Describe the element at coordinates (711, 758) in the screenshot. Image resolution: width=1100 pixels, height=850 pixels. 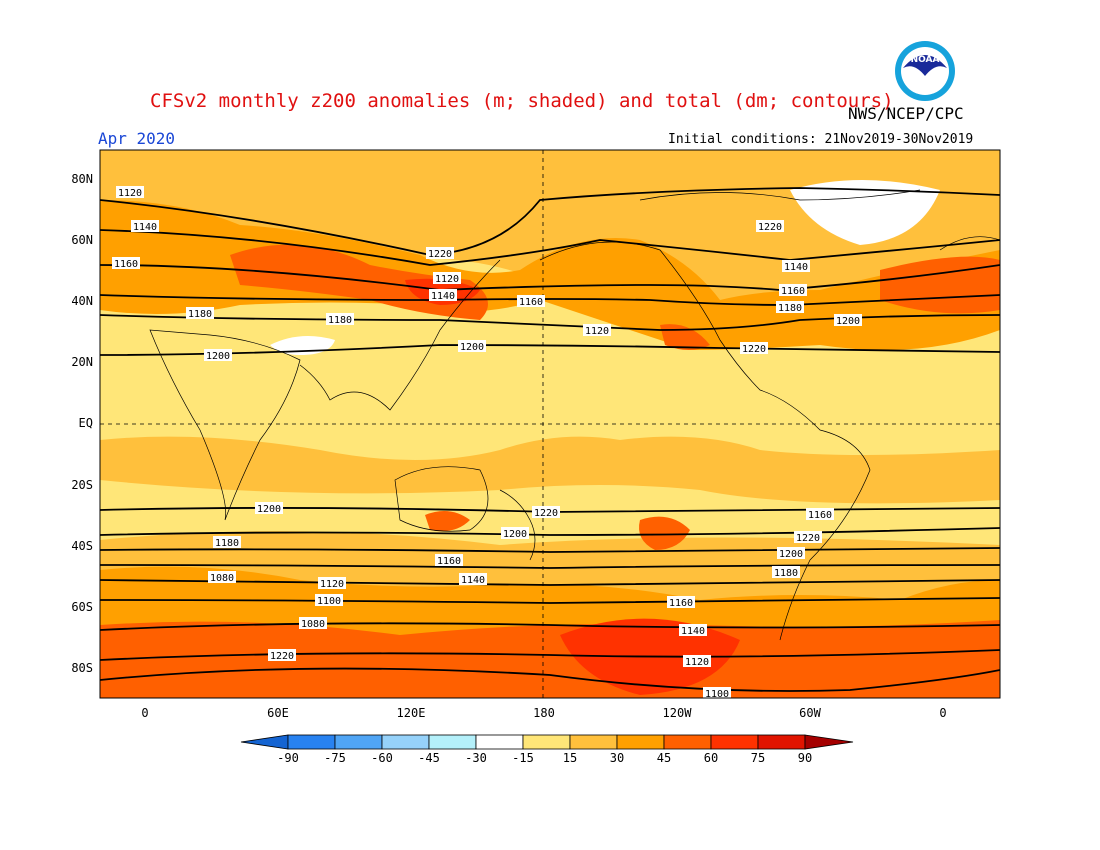
I see `colorbar-tick-label: 60` at that location.